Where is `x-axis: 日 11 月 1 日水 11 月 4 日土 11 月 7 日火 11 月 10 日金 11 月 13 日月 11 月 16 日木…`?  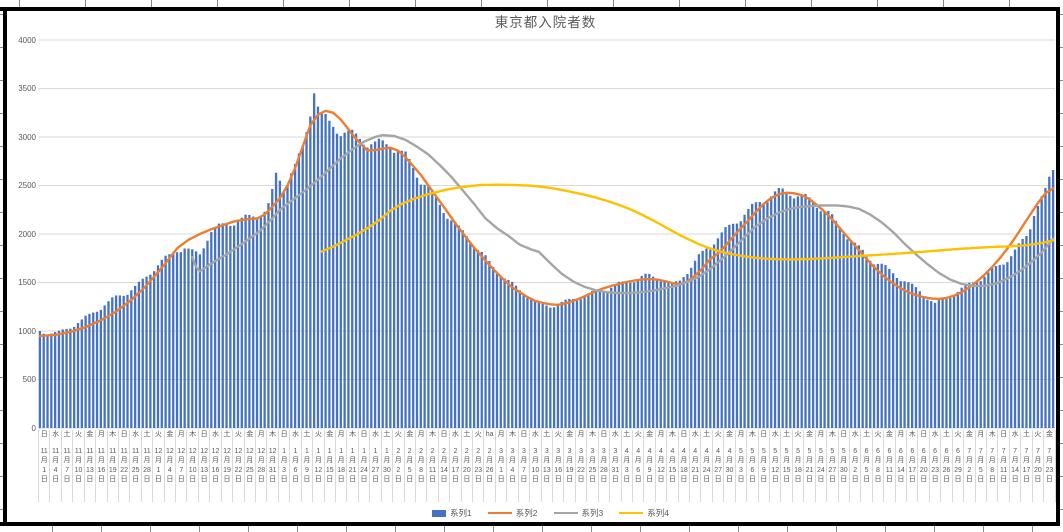 x-axis: 日 11 月 1 日水 11 月 4 日土 11 月 7 日火 11 月 10 日金 11 月 13 日月 11 月 16 日木… is located at coordinates (547, 466).